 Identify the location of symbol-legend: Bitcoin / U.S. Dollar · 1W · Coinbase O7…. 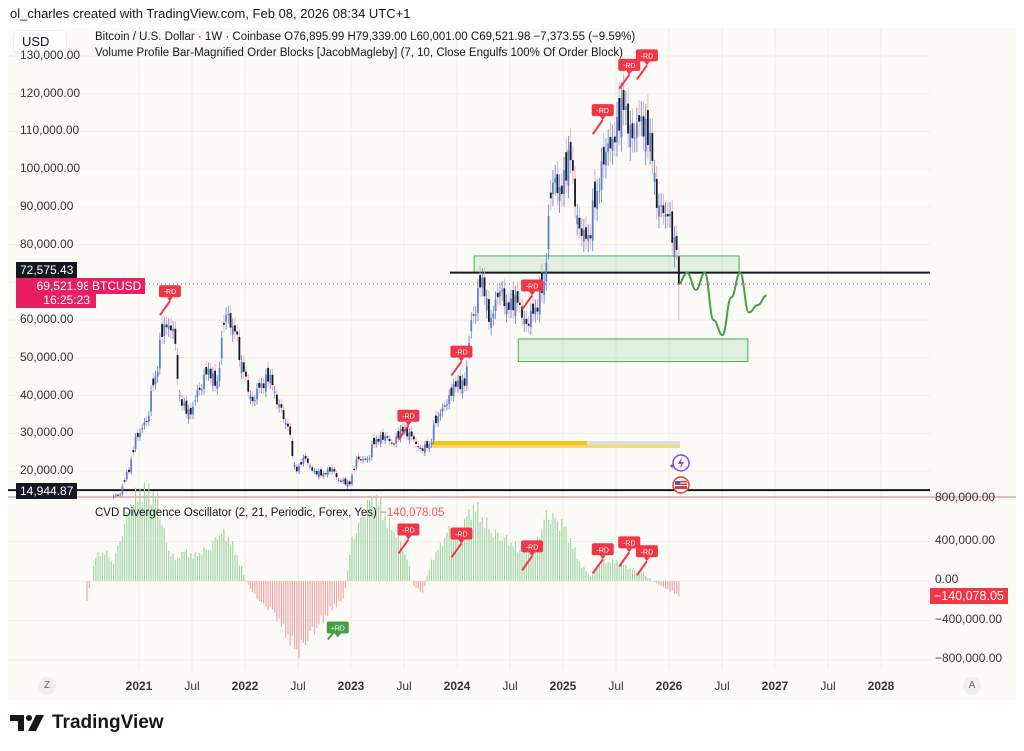
(365, 37).